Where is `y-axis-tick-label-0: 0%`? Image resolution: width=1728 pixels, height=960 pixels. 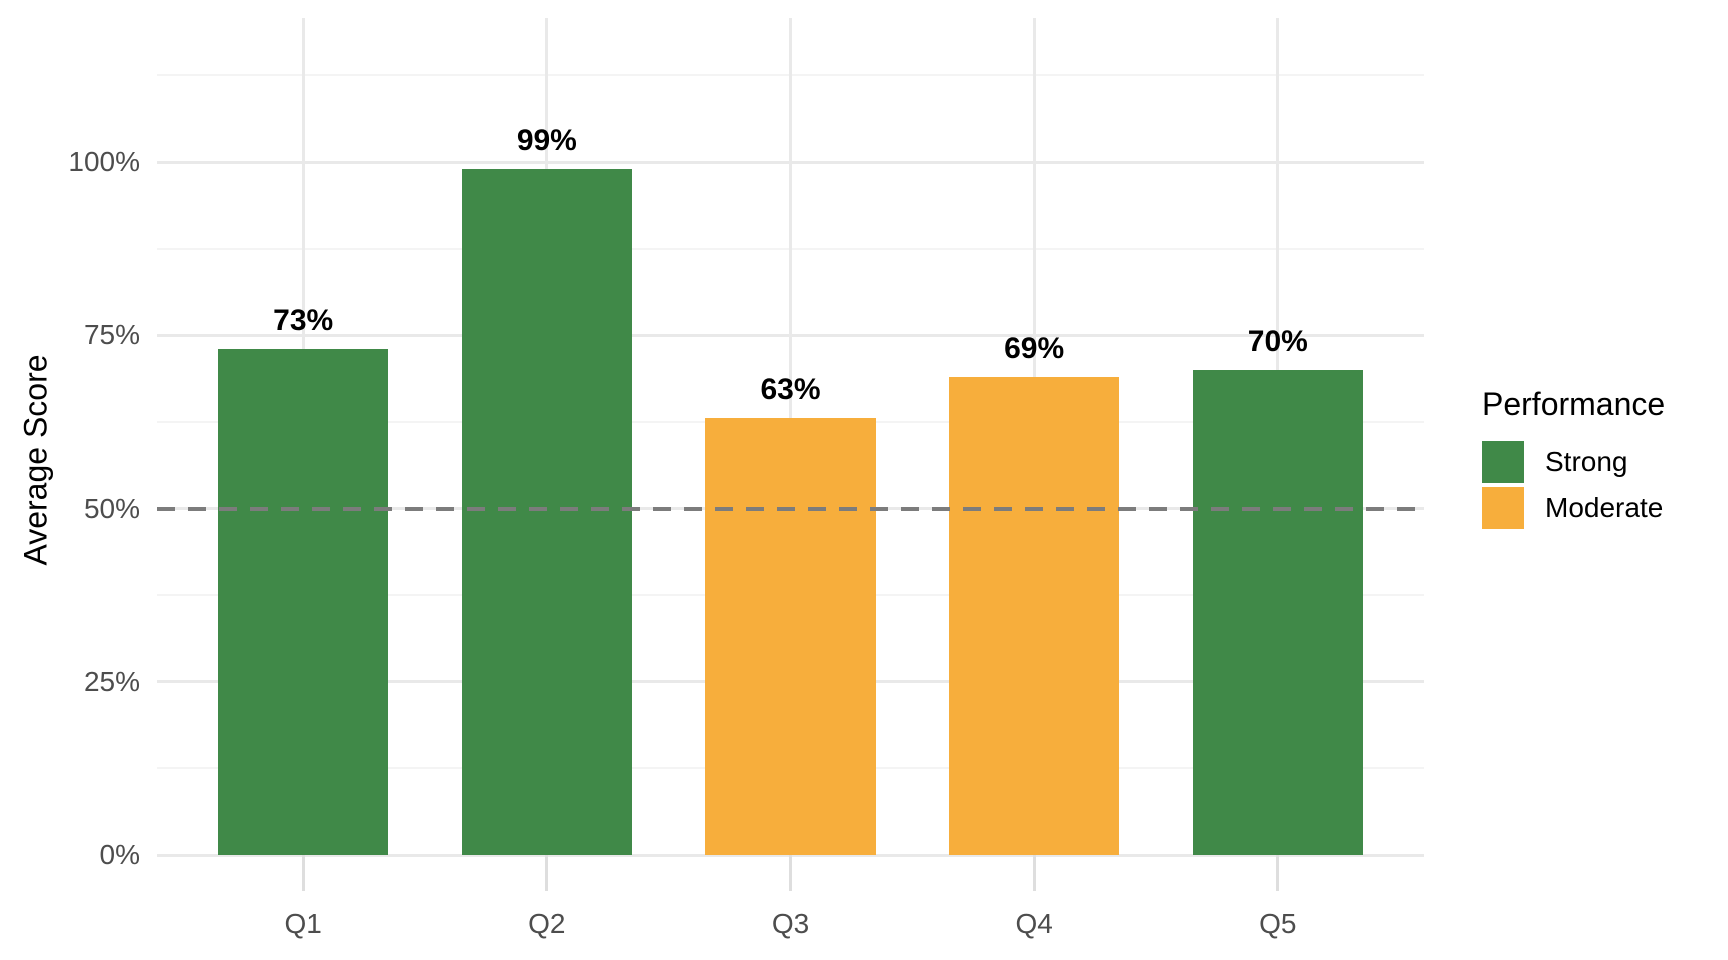 y-axis-tick-label-0: 0% is located at coordinates (119, 854).